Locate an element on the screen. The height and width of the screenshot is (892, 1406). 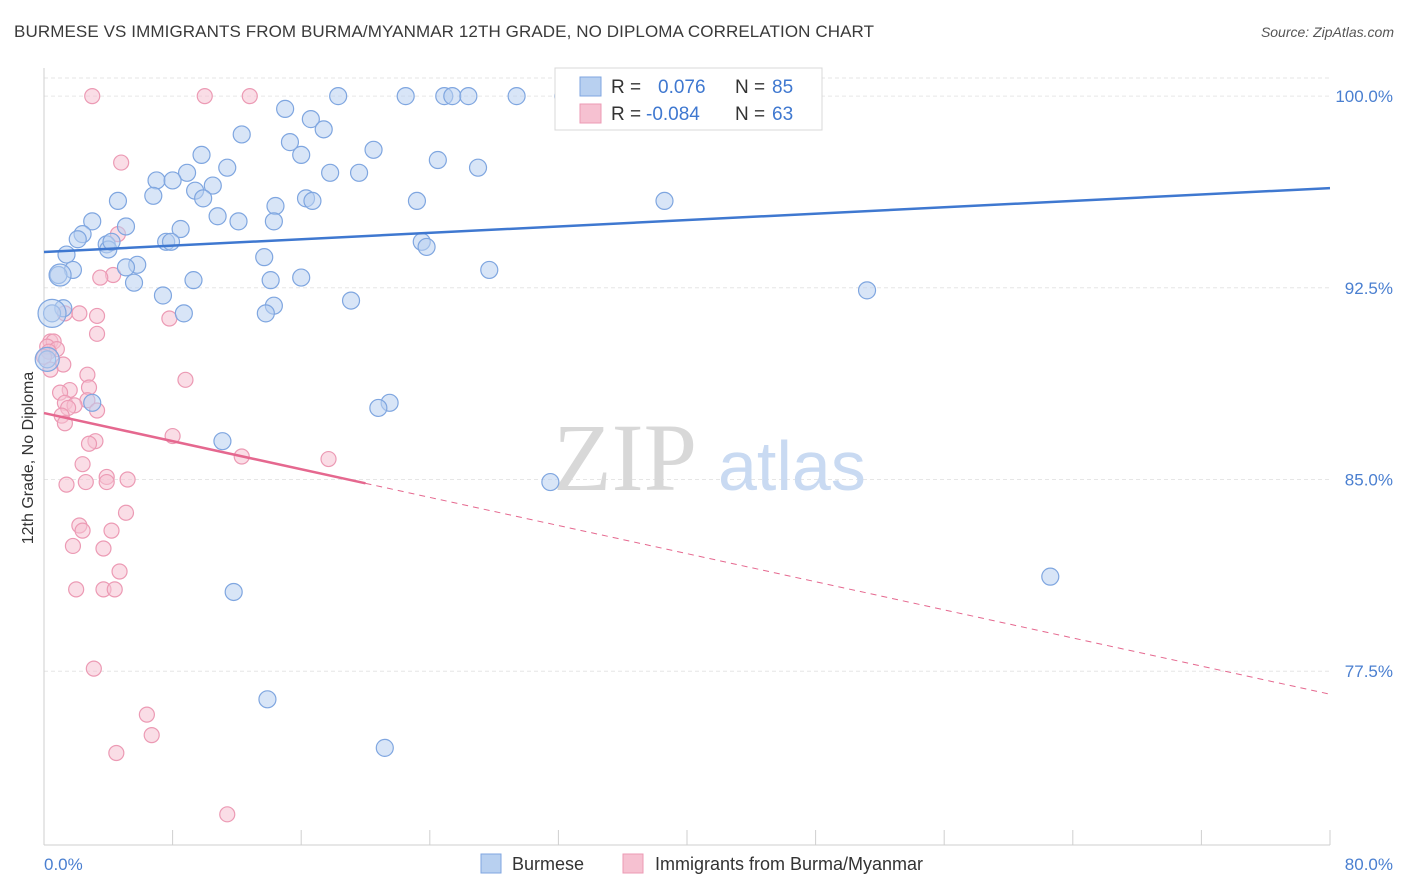
source-label: Source: ZipAtlas.com is located at coordinates (1327, 32).